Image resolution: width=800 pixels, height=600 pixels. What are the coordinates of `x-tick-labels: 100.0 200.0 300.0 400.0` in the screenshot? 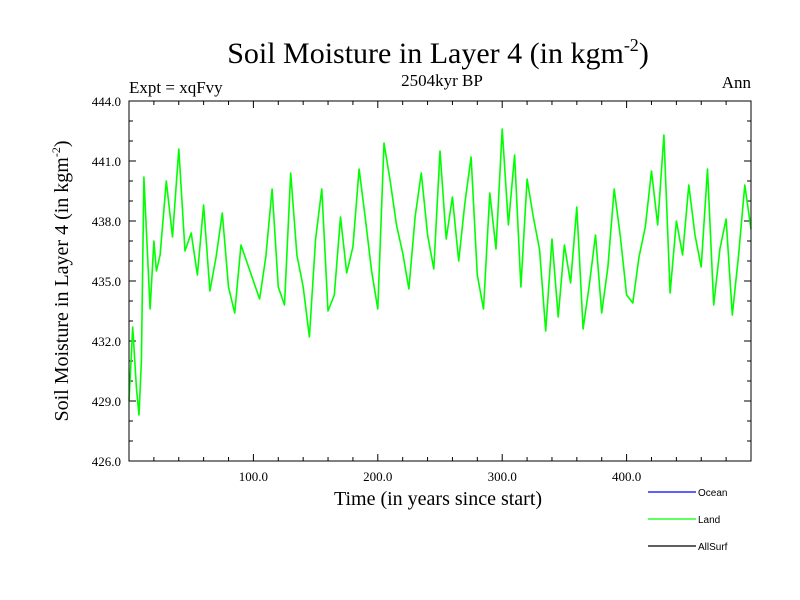 It's located at (440, 476).